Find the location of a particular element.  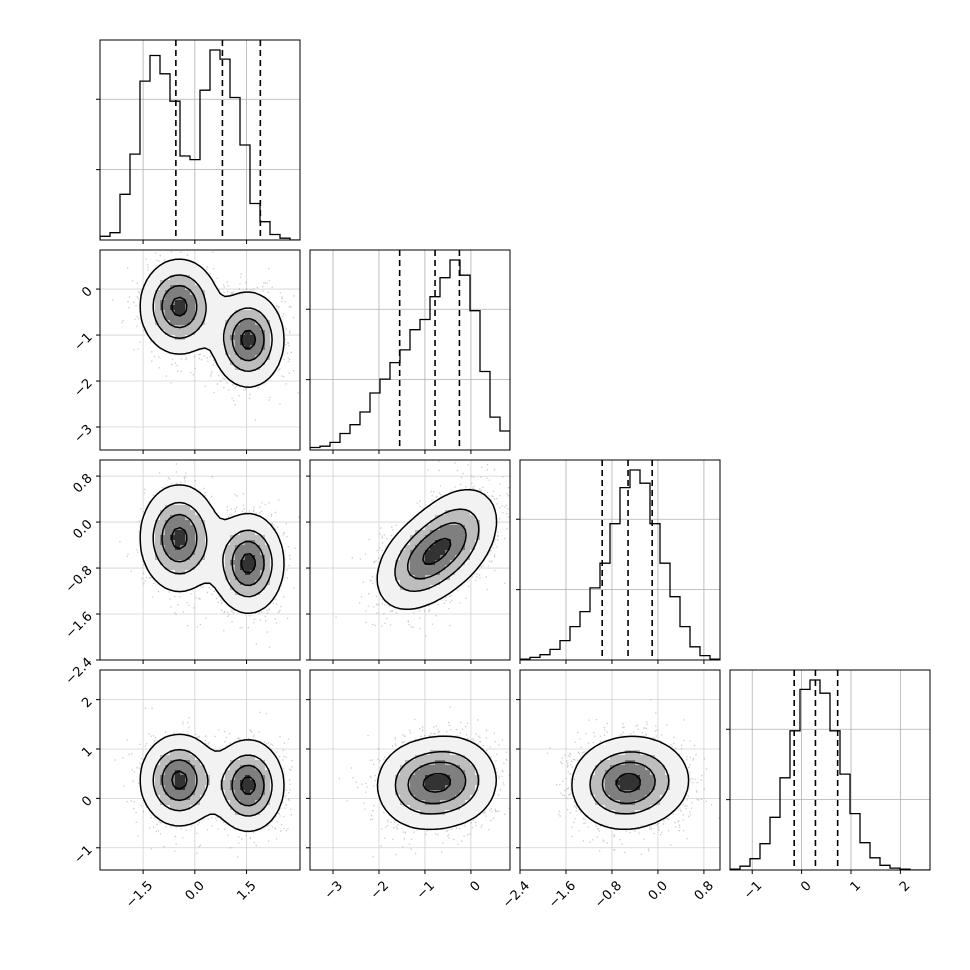

x-tick-label: −3 is located at coordinates (334, 890).